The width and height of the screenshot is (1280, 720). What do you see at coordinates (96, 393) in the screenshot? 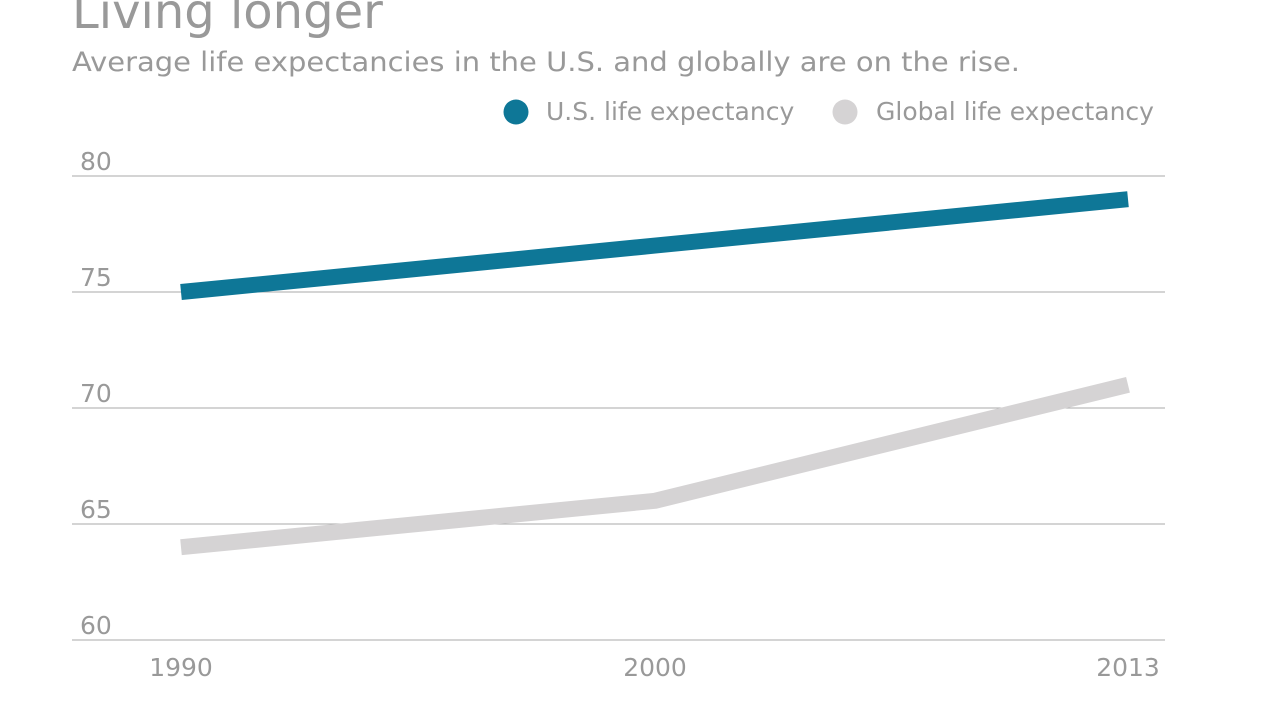
I see `y-tick-label: 70` at bounding box center [96, 393].